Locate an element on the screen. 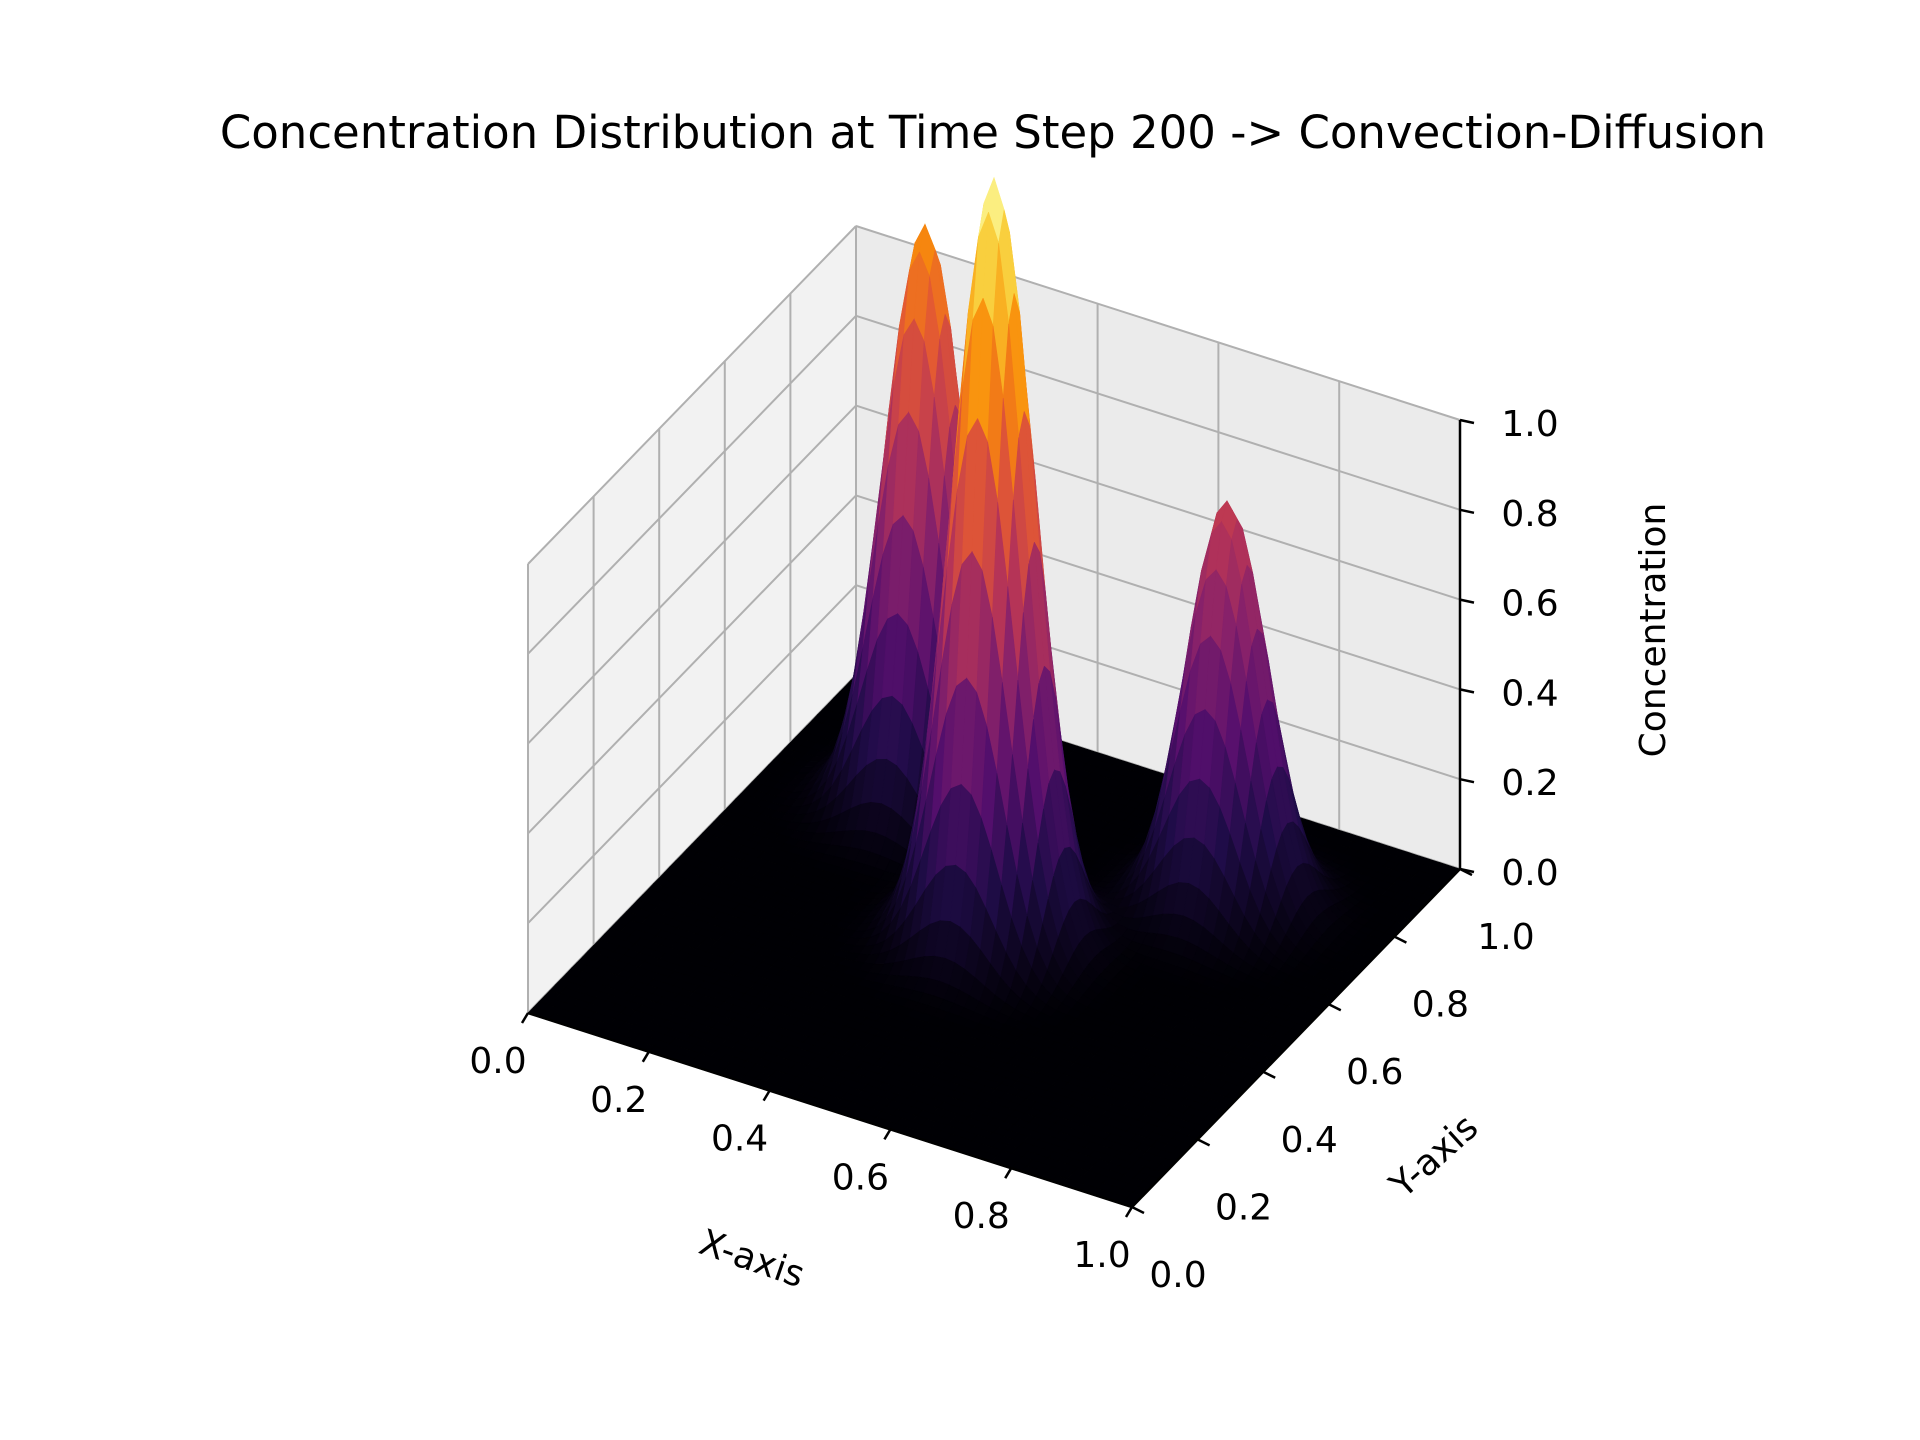 The width and height of the screenshot is (1920, 1440). y-axis-label: Y-axis is located at coordinates (1434, 1157).